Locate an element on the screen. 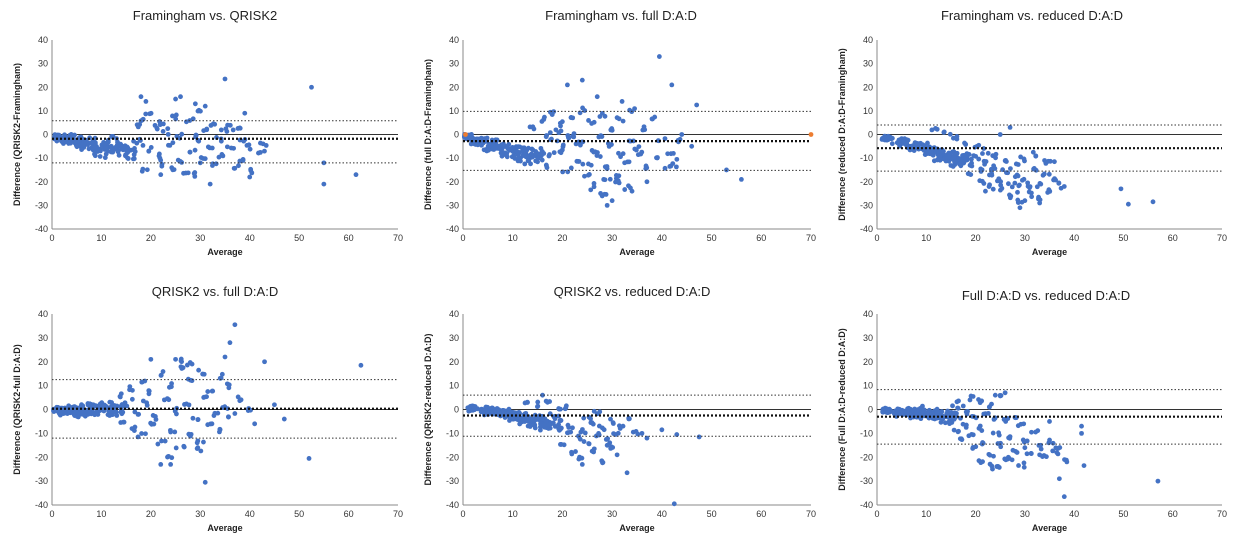 The height and width of the screenshot is (536, 1235). y-axis-label: Difference (QRISK2-Framingham) is located at coordinates (17, 134).